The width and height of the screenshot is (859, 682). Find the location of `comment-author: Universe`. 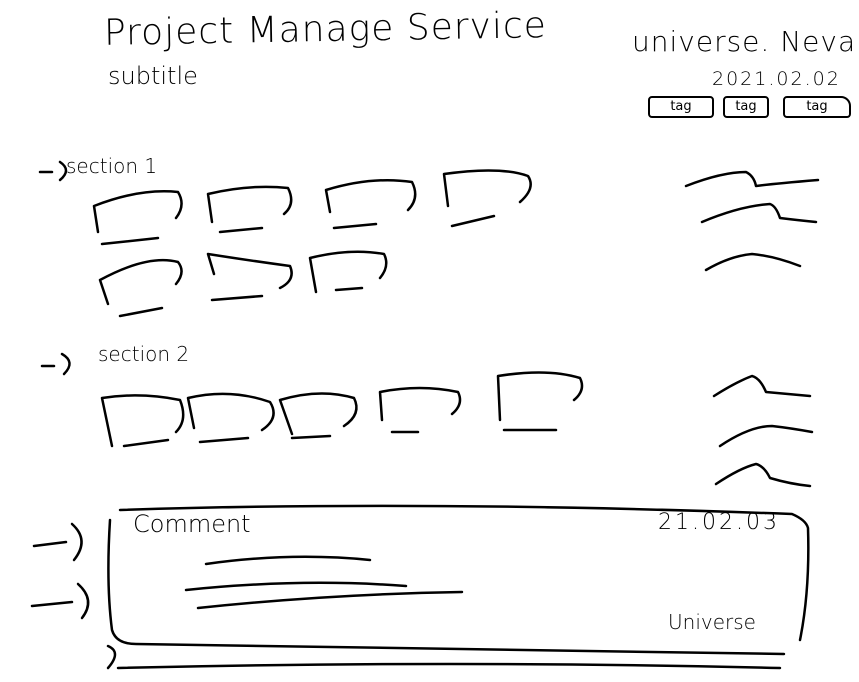

comment-author: Universe is located at coordinates (712, 622).